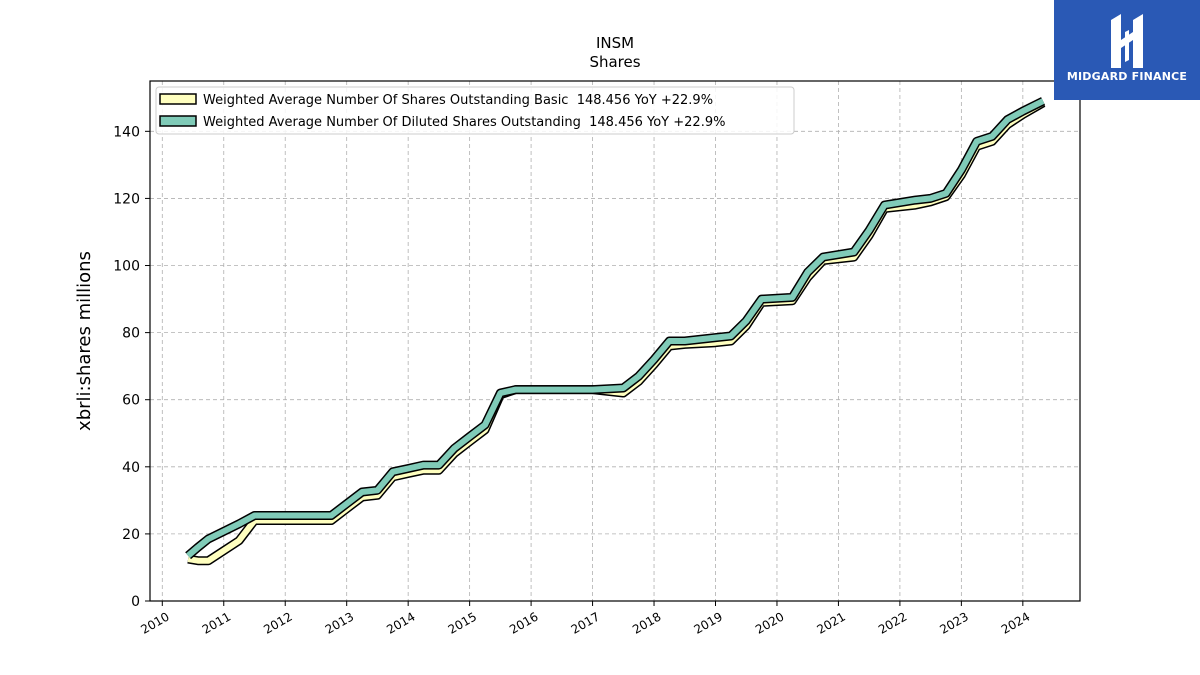  I want to click on midgard-finance-logo: MIDGARD FINANCE, so click(1127, 50).